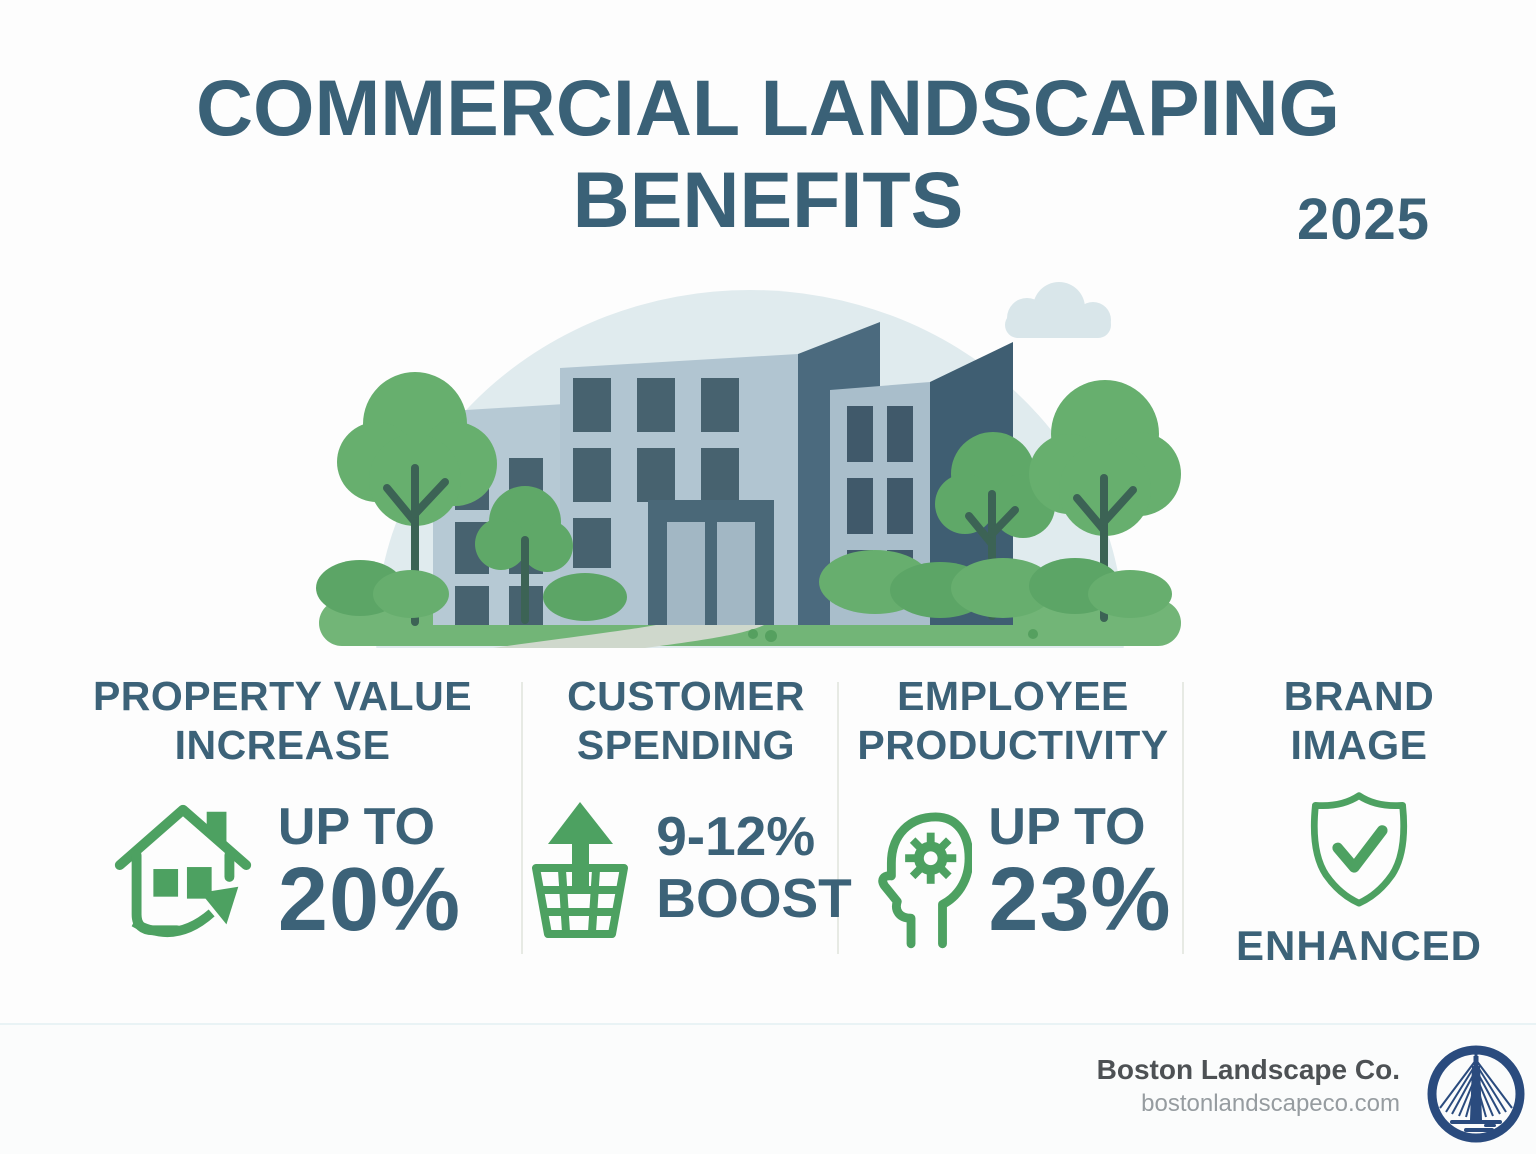  I want to click on tree-left-small, so click(524, 555).